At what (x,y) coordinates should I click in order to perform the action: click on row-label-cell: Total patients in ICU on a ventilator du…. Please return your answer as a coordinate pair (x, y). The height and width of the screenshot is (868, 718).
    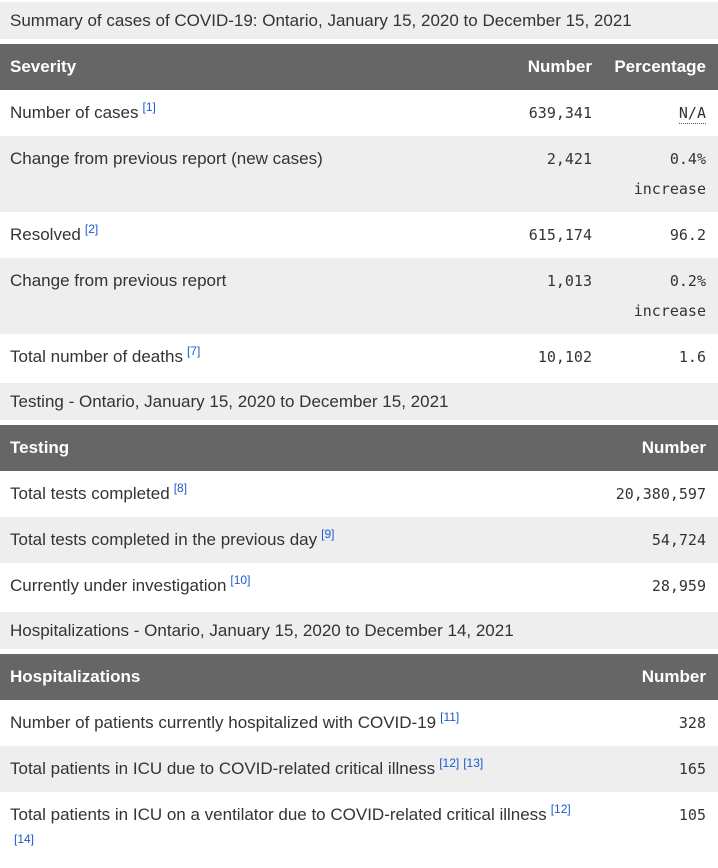
    Looking at the image, I should click on (294, 830).